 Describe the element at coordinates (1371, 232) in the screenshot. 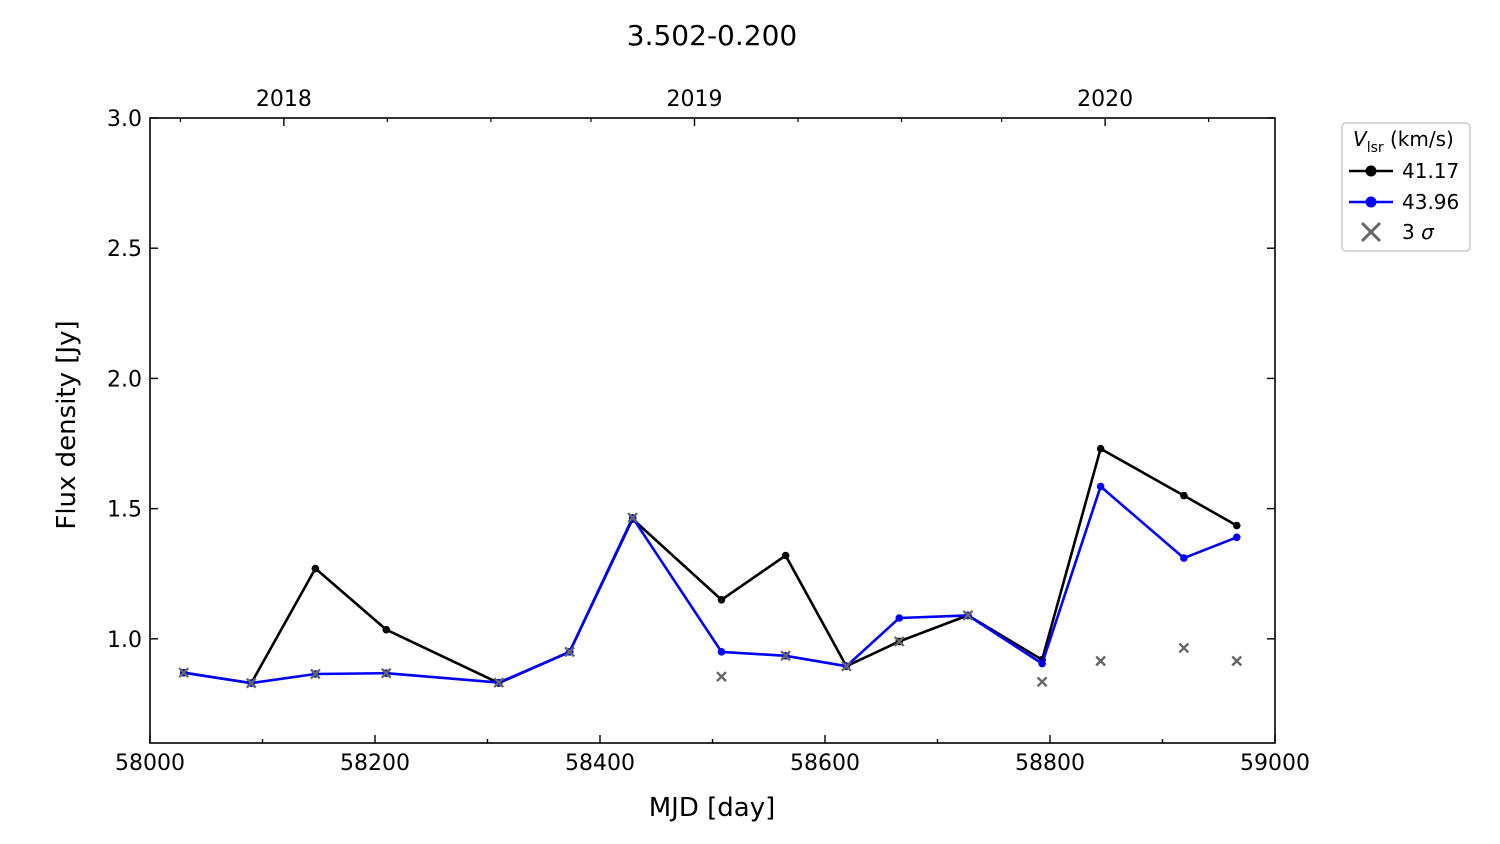

I see `legend-sigma-marker` at that location.